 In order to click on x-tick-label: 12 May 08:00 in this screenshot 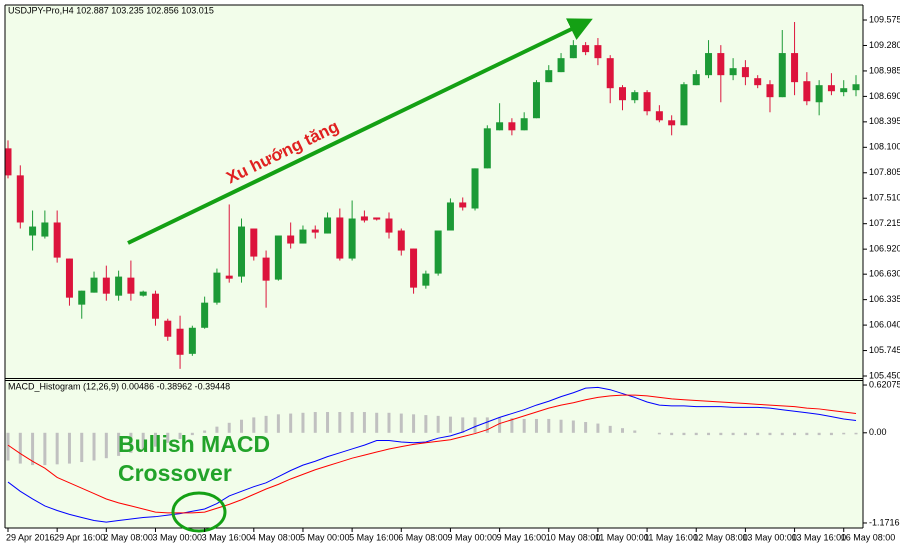, I will do `click(720, 537)`.